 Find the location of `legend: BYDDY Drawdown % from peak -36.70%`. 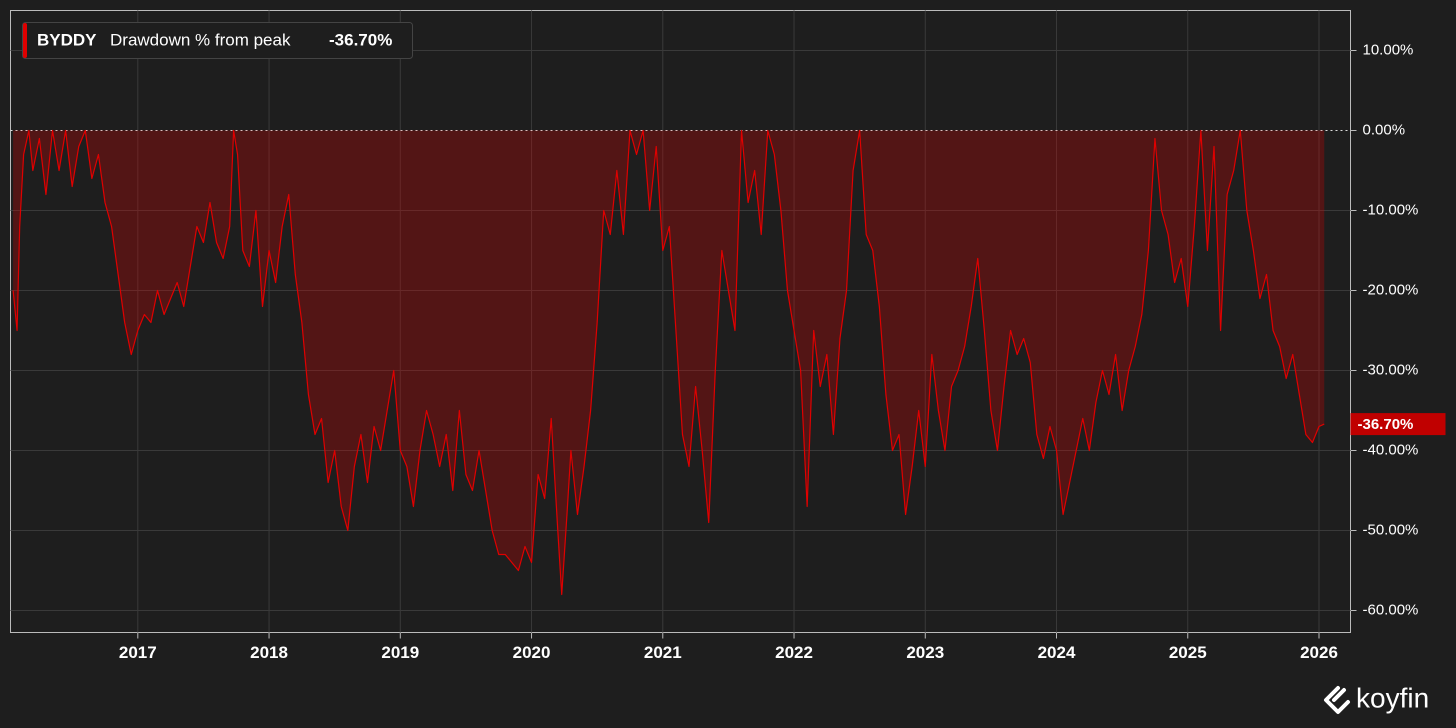

legend: BYDDY Drawdown % from peak -36.70% is located at coordinates (217, 40).